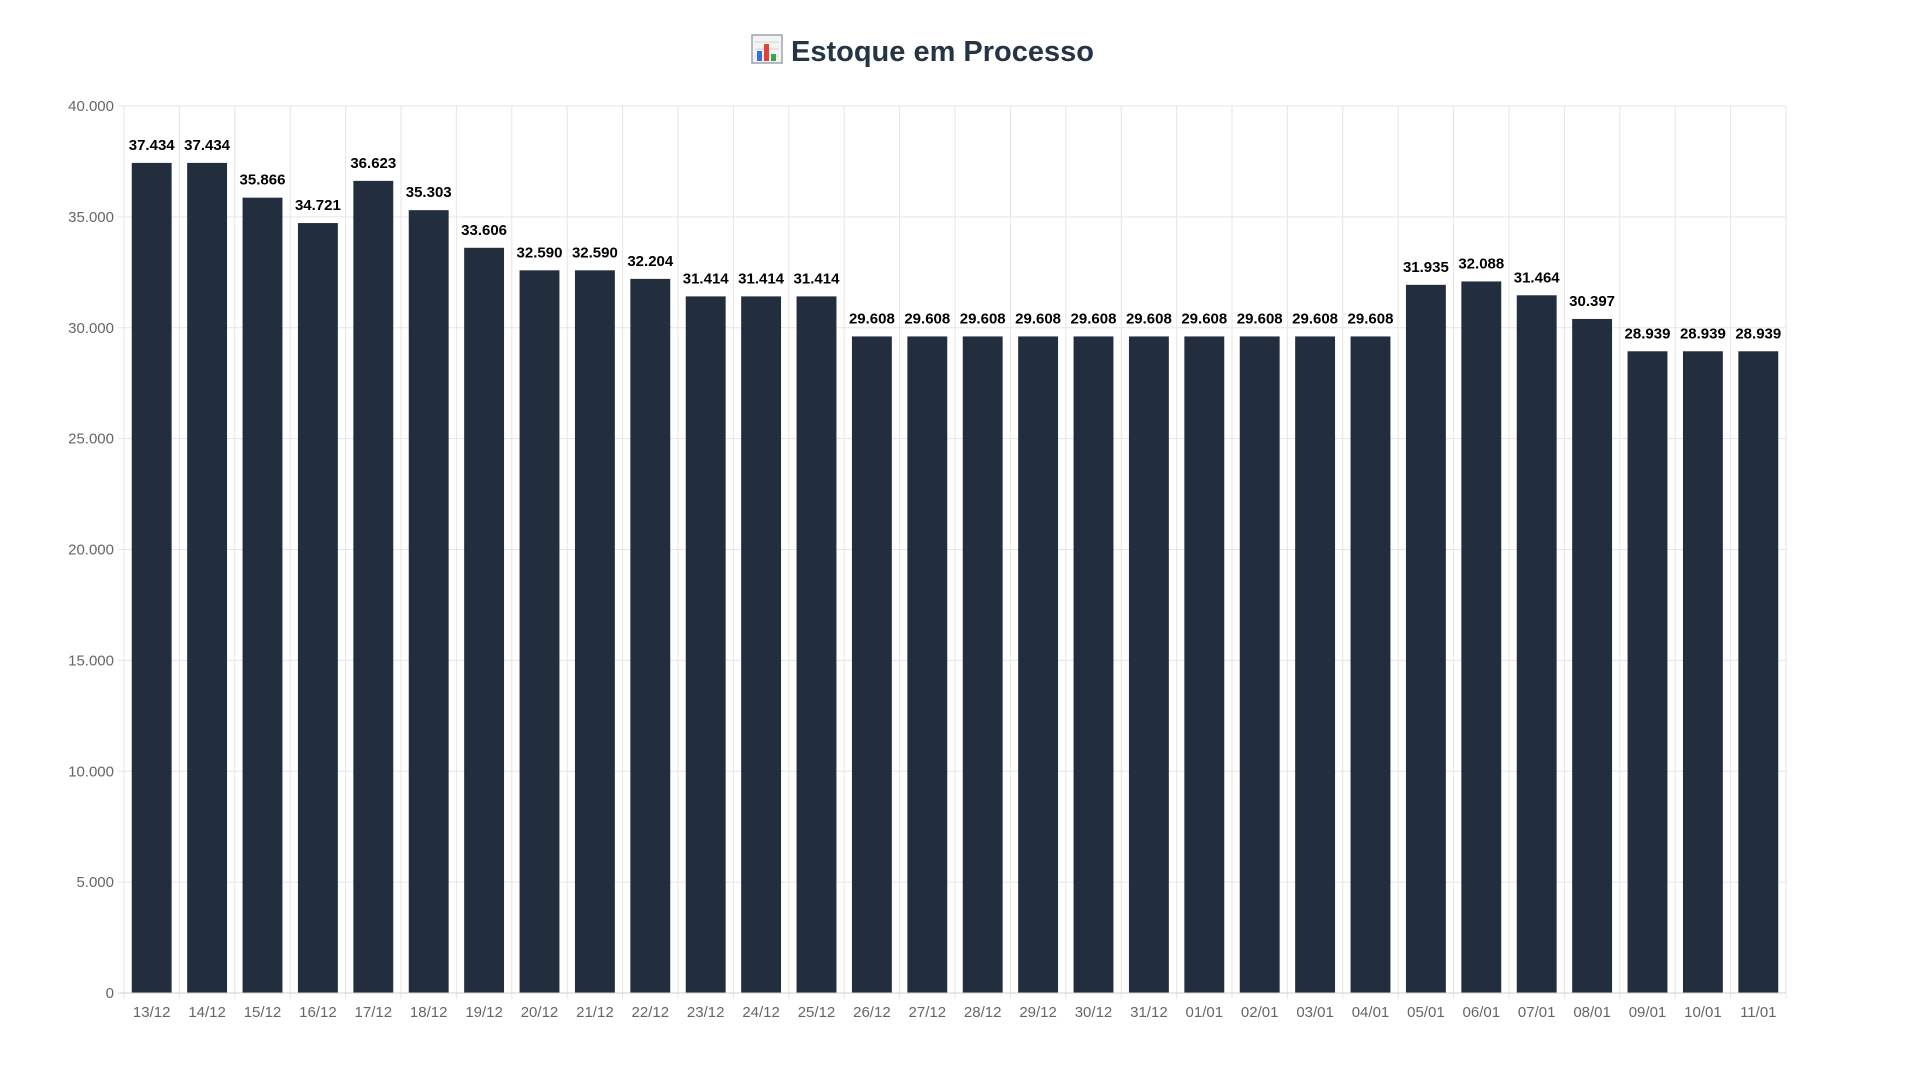  I want to click on y-tick-label: 40.000, so click(91, 106).